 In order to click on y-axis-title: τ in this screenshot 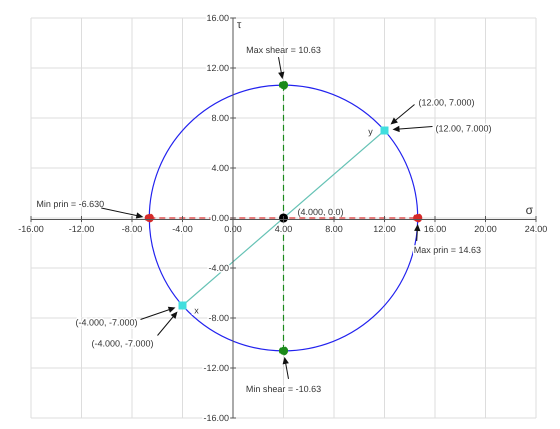, I will do `click(239, 25)`.